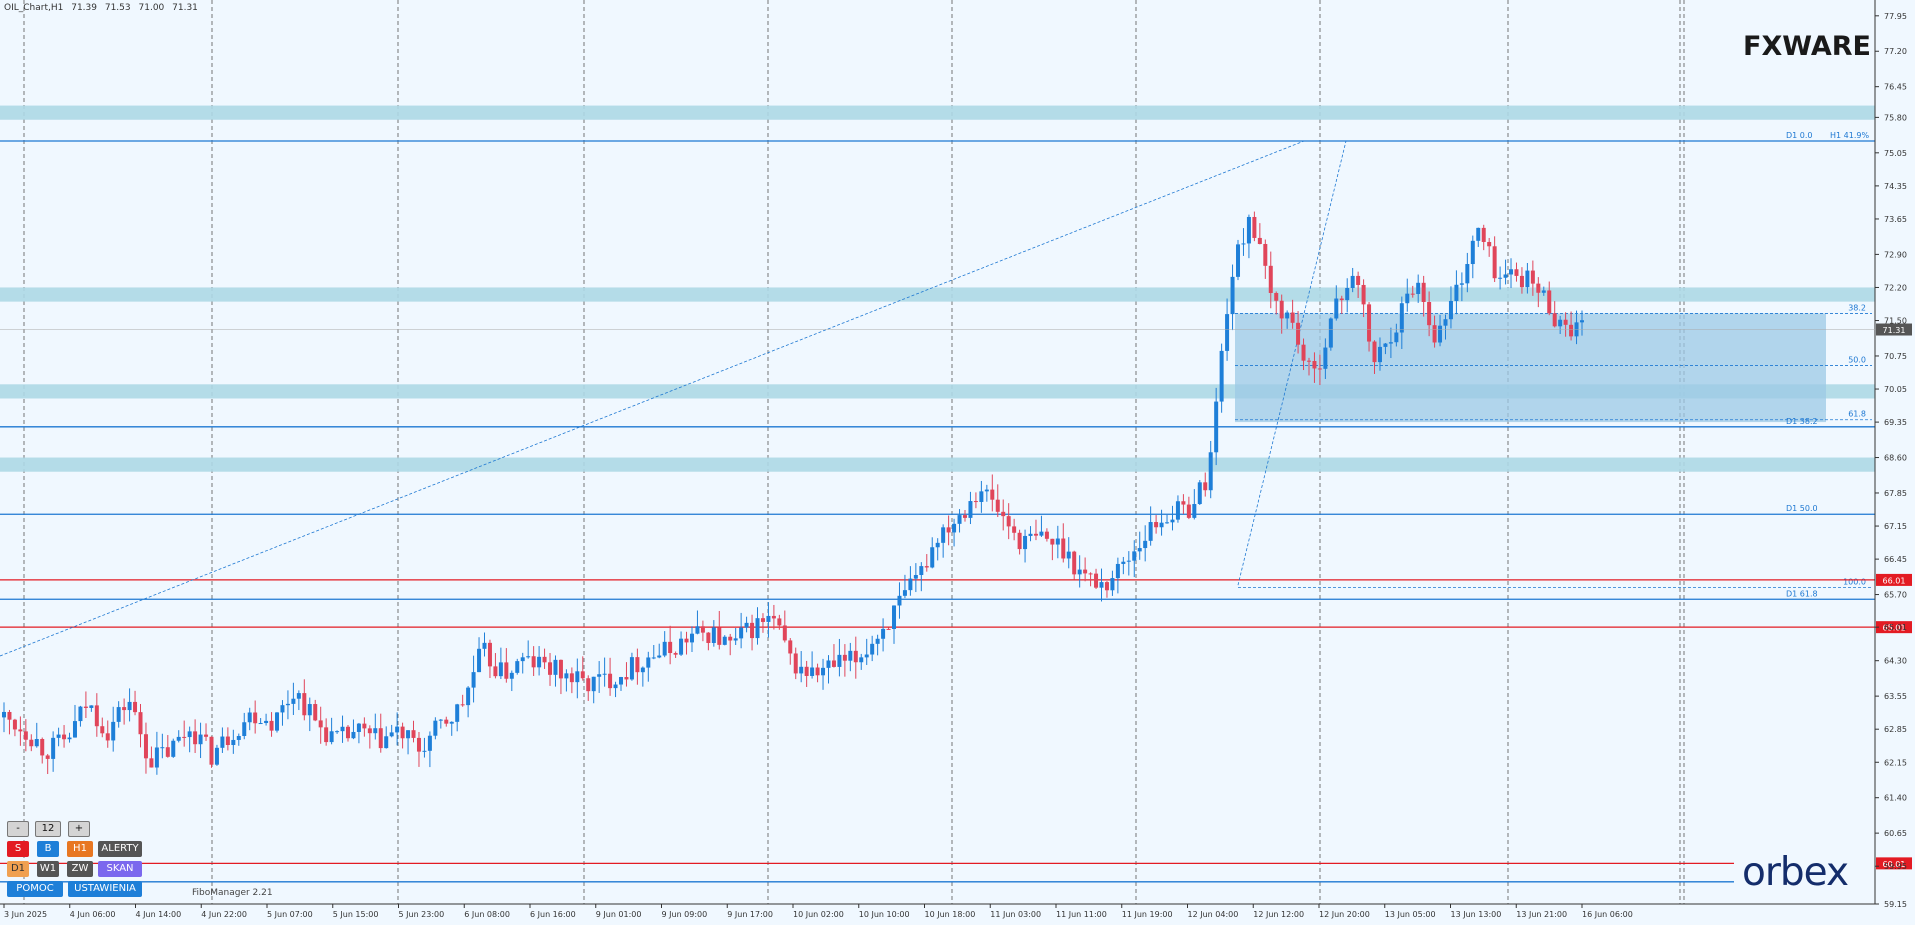 The image size is (1915, 925). I want to click on decrease-button: -, so click(18, 829).